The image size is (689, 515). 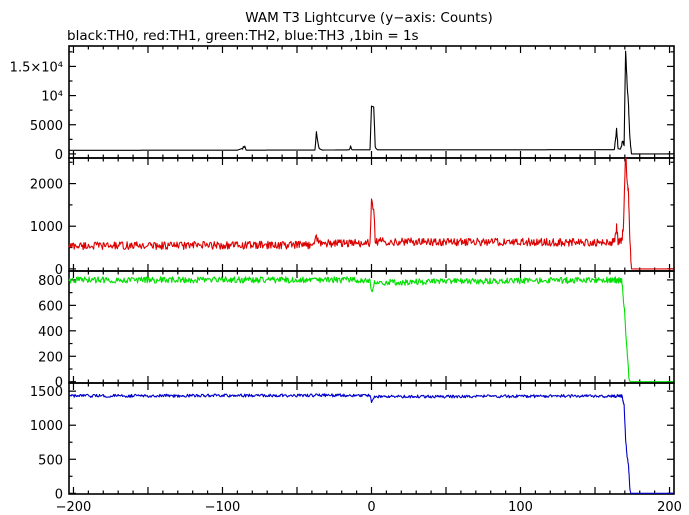 I want to click on y-tick-label: 1.5×10⁴, so click(x=36, y=67).